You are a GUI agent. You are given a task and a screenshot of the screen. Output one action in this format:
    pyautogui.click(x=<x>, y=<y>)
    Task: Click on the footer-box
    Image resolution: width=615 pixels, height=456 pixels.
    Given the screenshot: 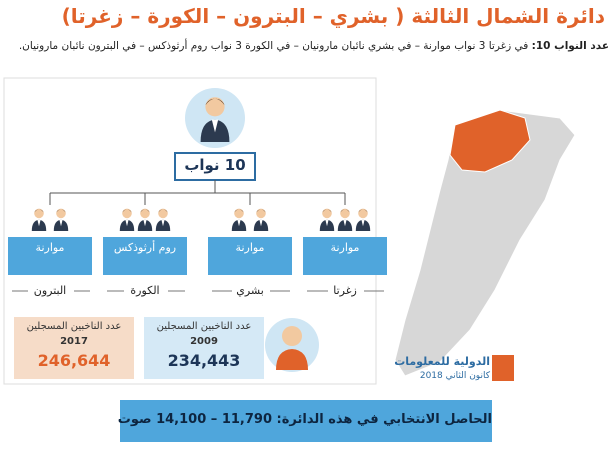 What is the action you would take?
    pyautogui.click(x=306, y=421)
    